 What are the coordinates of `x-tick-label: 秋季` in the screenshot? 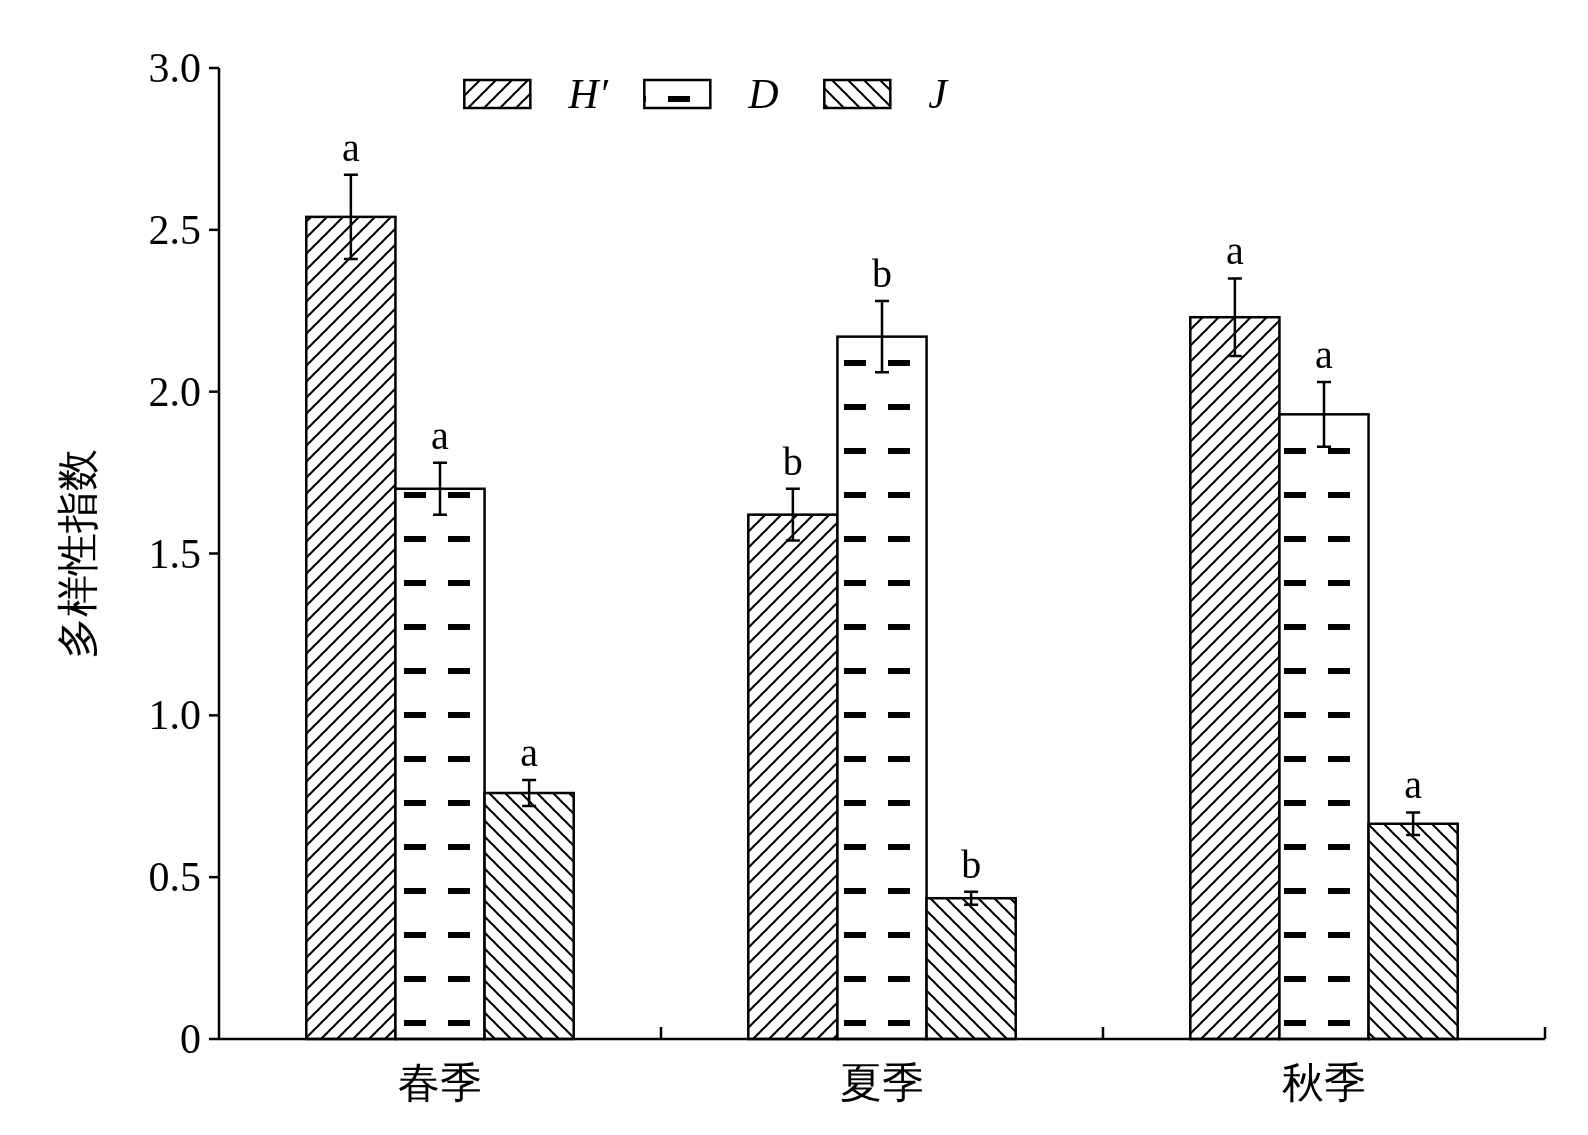 It's located at (1324, 1083).